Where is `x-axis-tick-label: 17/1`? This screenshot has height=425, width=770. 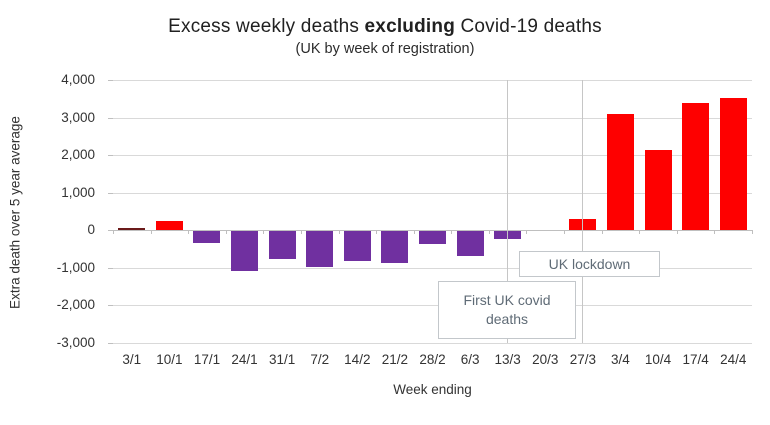 x-axis-tick-label: 17/1 is located at coordinates (207, 359).